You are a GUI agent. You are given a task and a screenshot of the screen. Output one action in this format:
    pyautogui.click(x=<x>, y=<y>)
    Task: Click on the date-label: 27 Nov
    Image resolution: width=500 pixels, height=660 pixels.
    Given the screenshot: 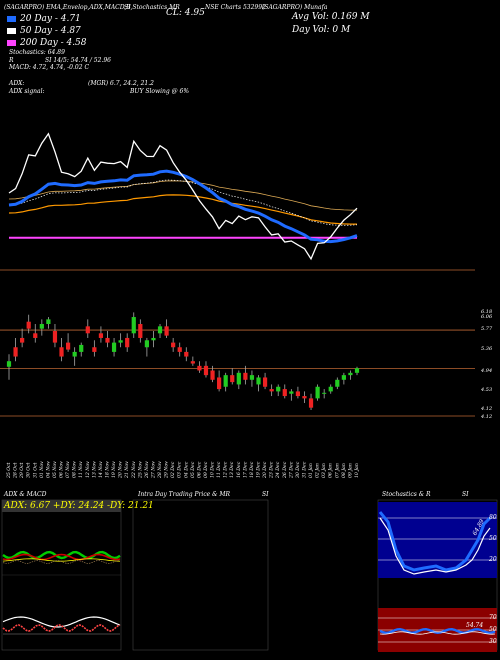 What is the action you would take?
    pyautogui.click(x=153, y=470)
    